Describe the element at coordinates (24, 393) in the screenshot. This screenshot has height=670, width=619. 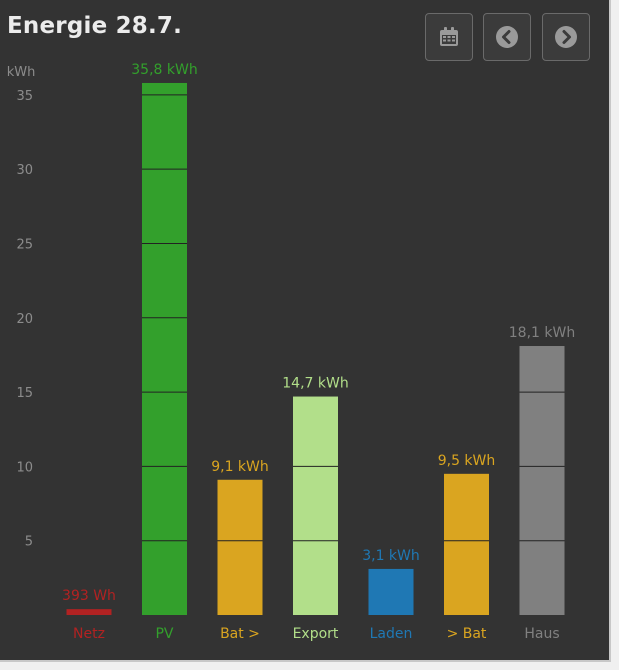
I see `y-tick-label: 15` at that location.